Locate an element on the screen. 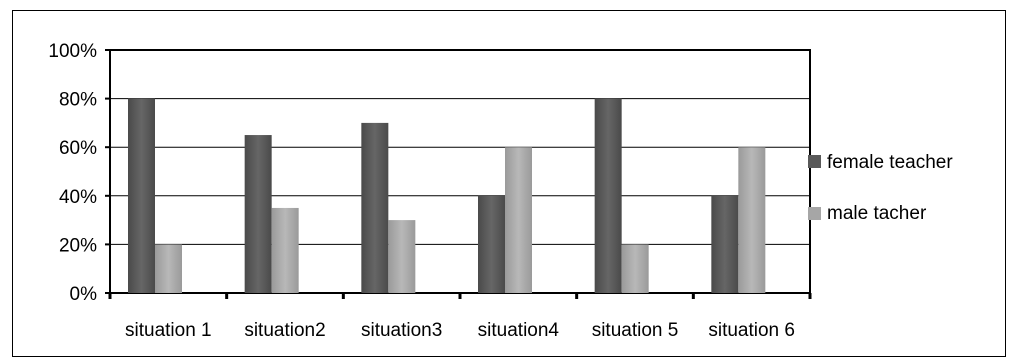  legend: female teacher male tacher is located at coordinates (880, 188).